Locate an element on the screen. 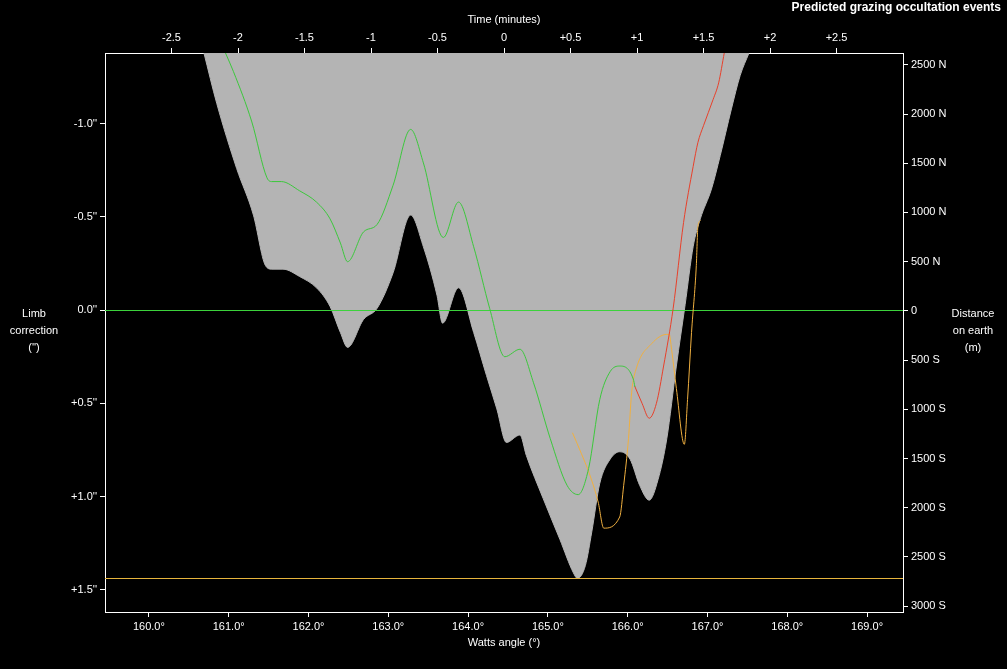  x2-tick-label: -2.5 is located at coordinates (171, 37).